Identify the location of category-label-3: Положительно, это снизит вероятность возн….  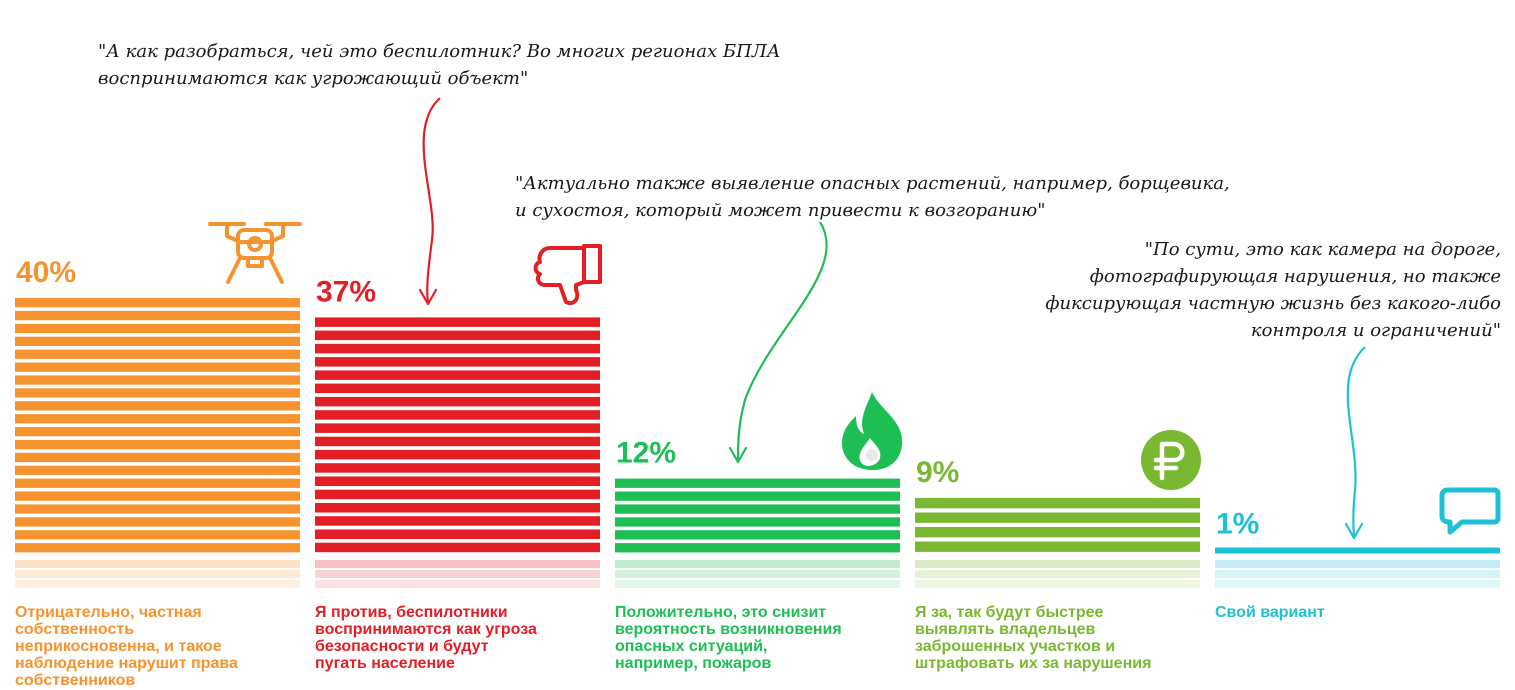
(728, 638).